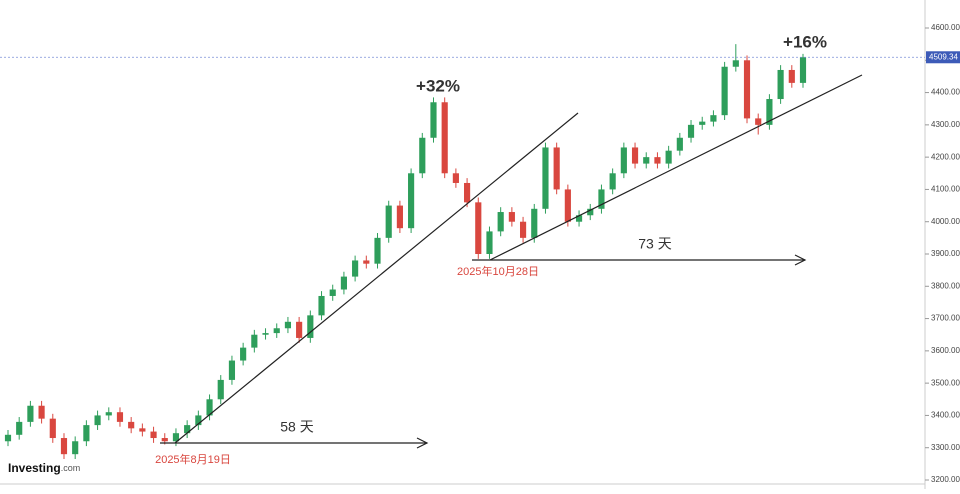 The width and height of the screenshot is (960, 494). Describe the element at coordinates (945, 253) in the screenshot. I see `y-tick-label: 3900.00` at that location.